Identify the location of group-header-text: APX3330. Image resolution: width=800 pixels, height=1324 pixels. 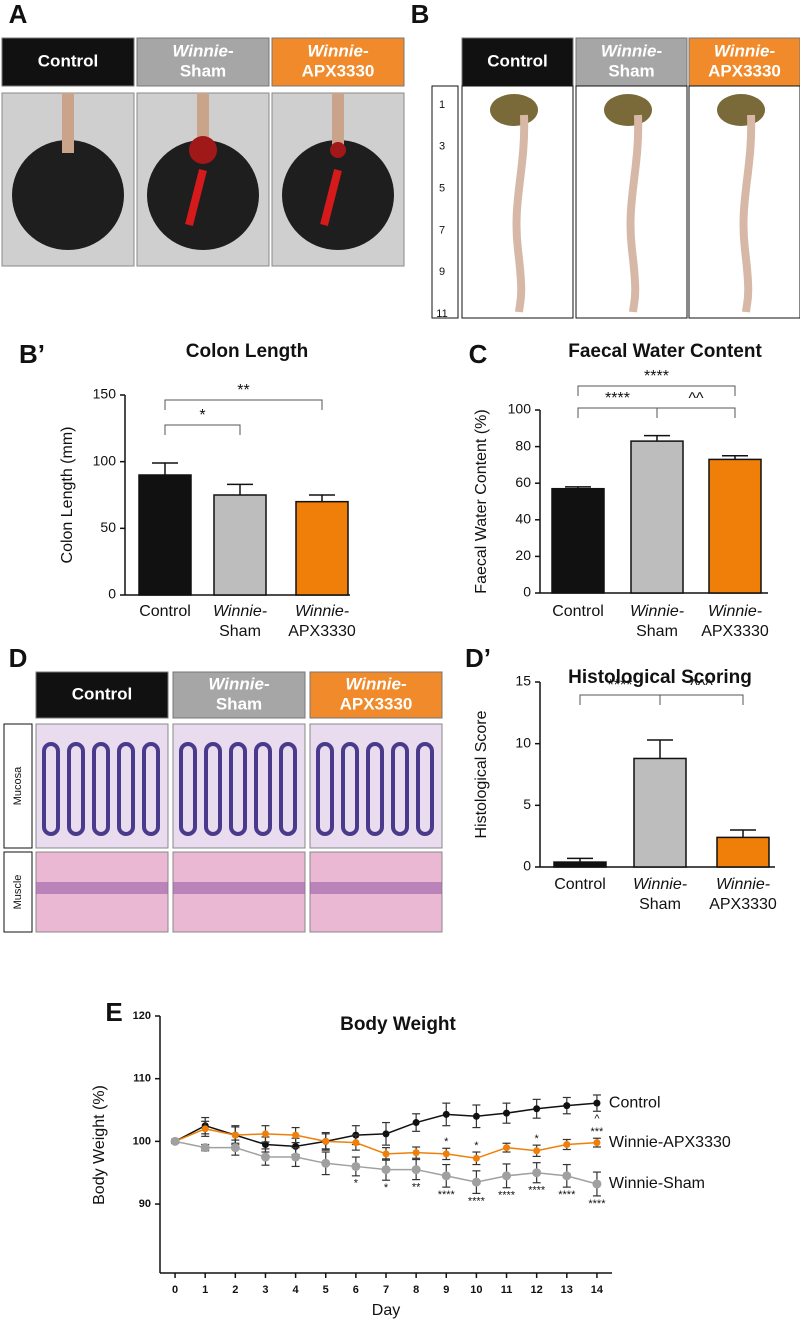
(338, 70).